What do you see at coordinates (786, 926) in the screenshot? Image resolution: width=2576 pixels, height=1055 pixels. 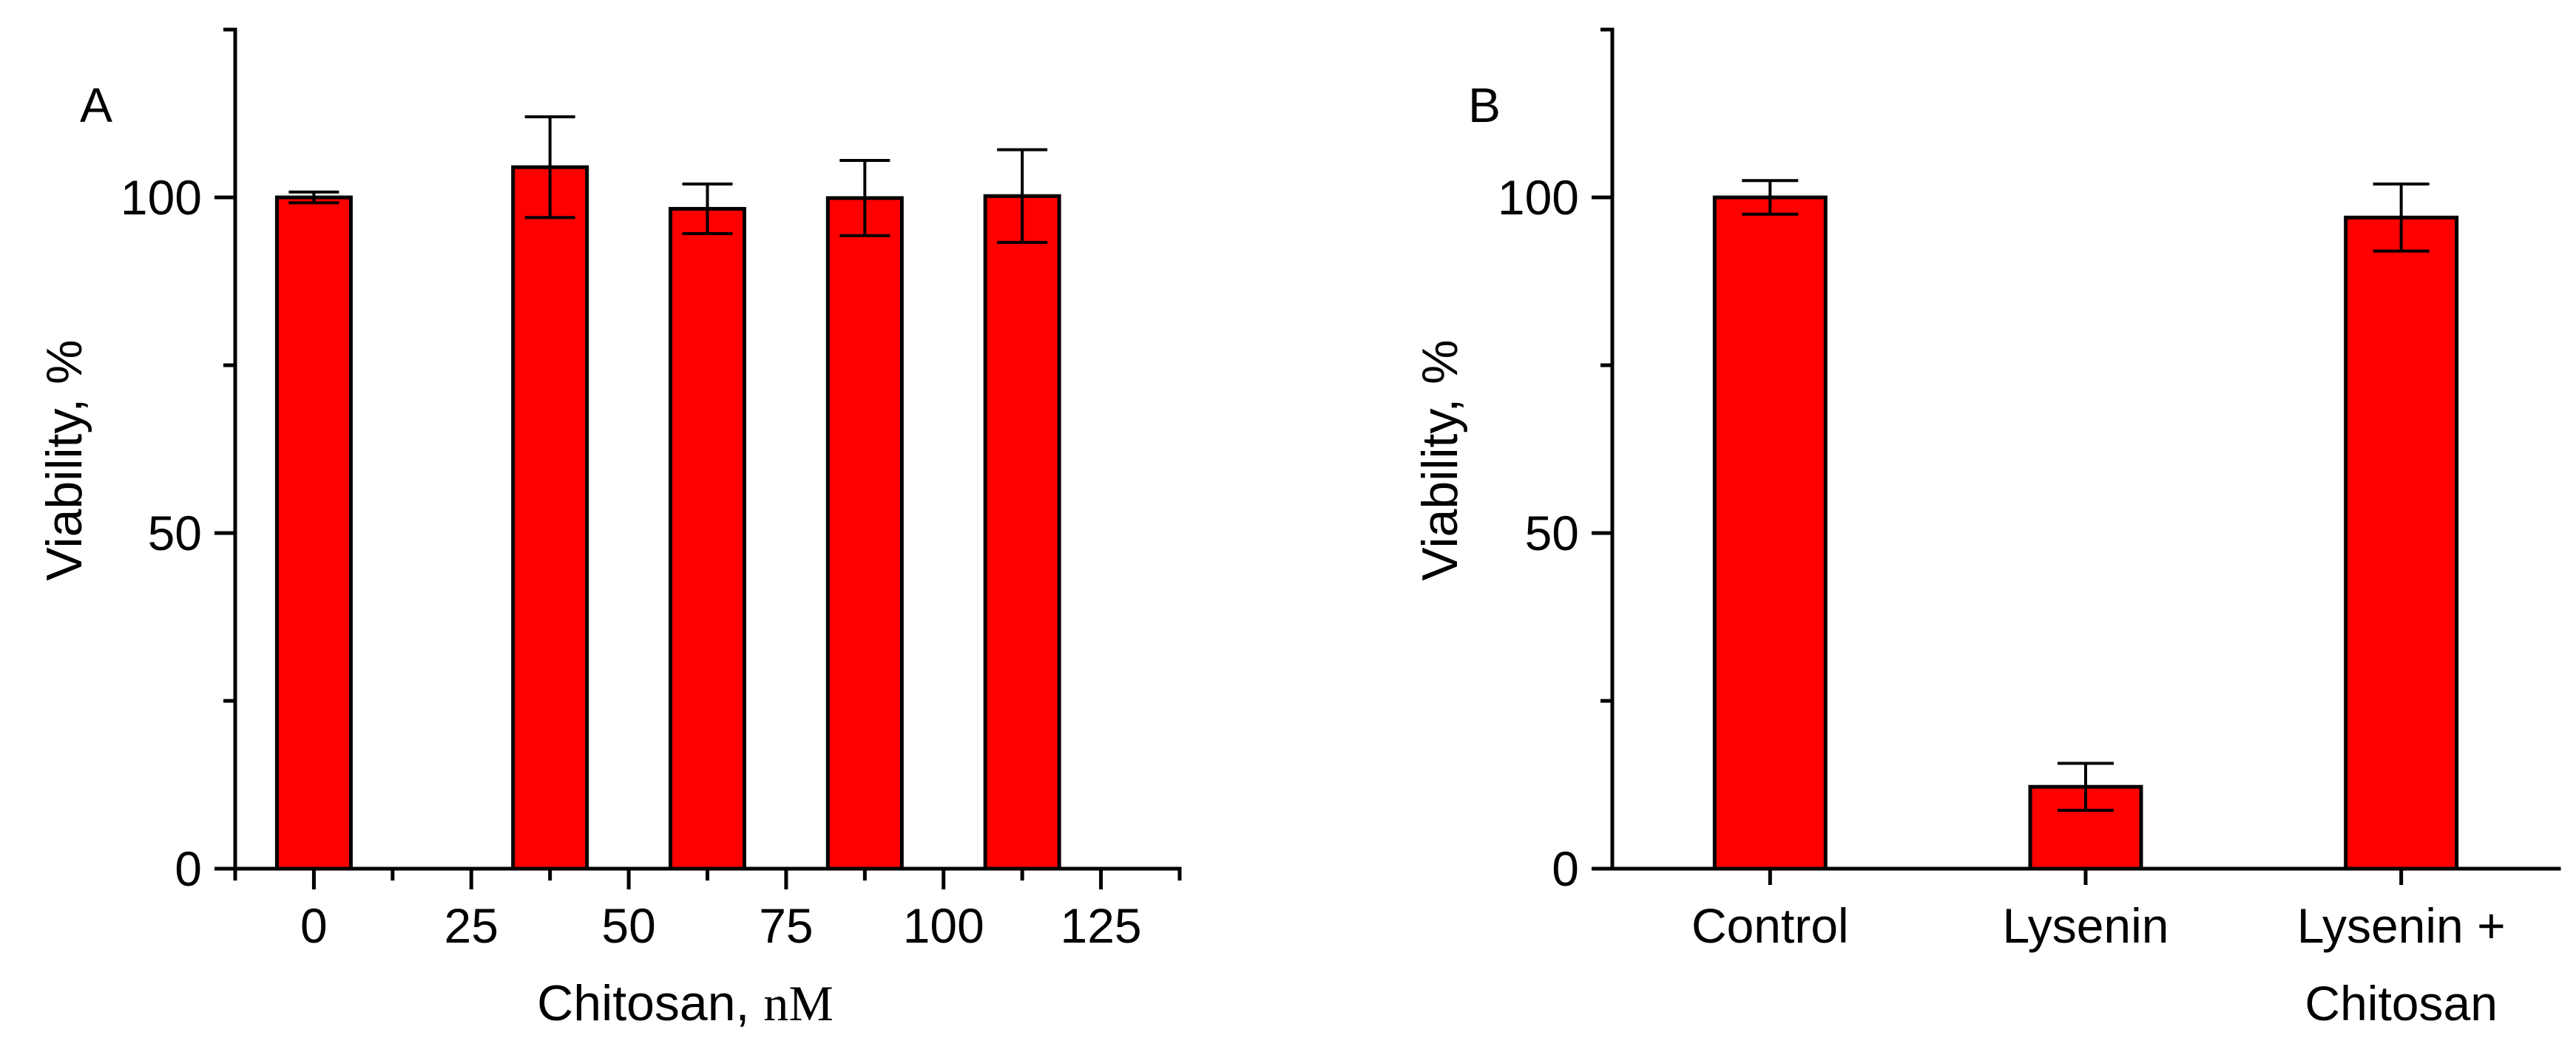 I see `x-tick-label: 75` at bounding box center [786, 926].